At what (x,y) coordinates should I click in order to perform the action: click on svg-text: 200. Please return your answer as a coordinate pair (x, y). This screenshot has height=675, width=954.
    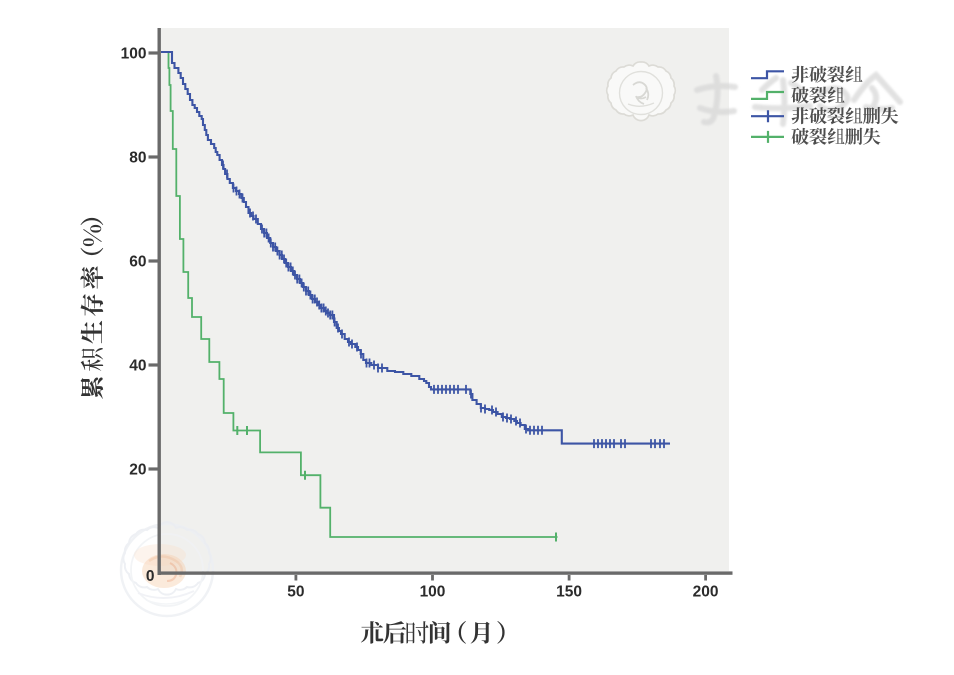
    Looking at the image, I should click on (706, 592).